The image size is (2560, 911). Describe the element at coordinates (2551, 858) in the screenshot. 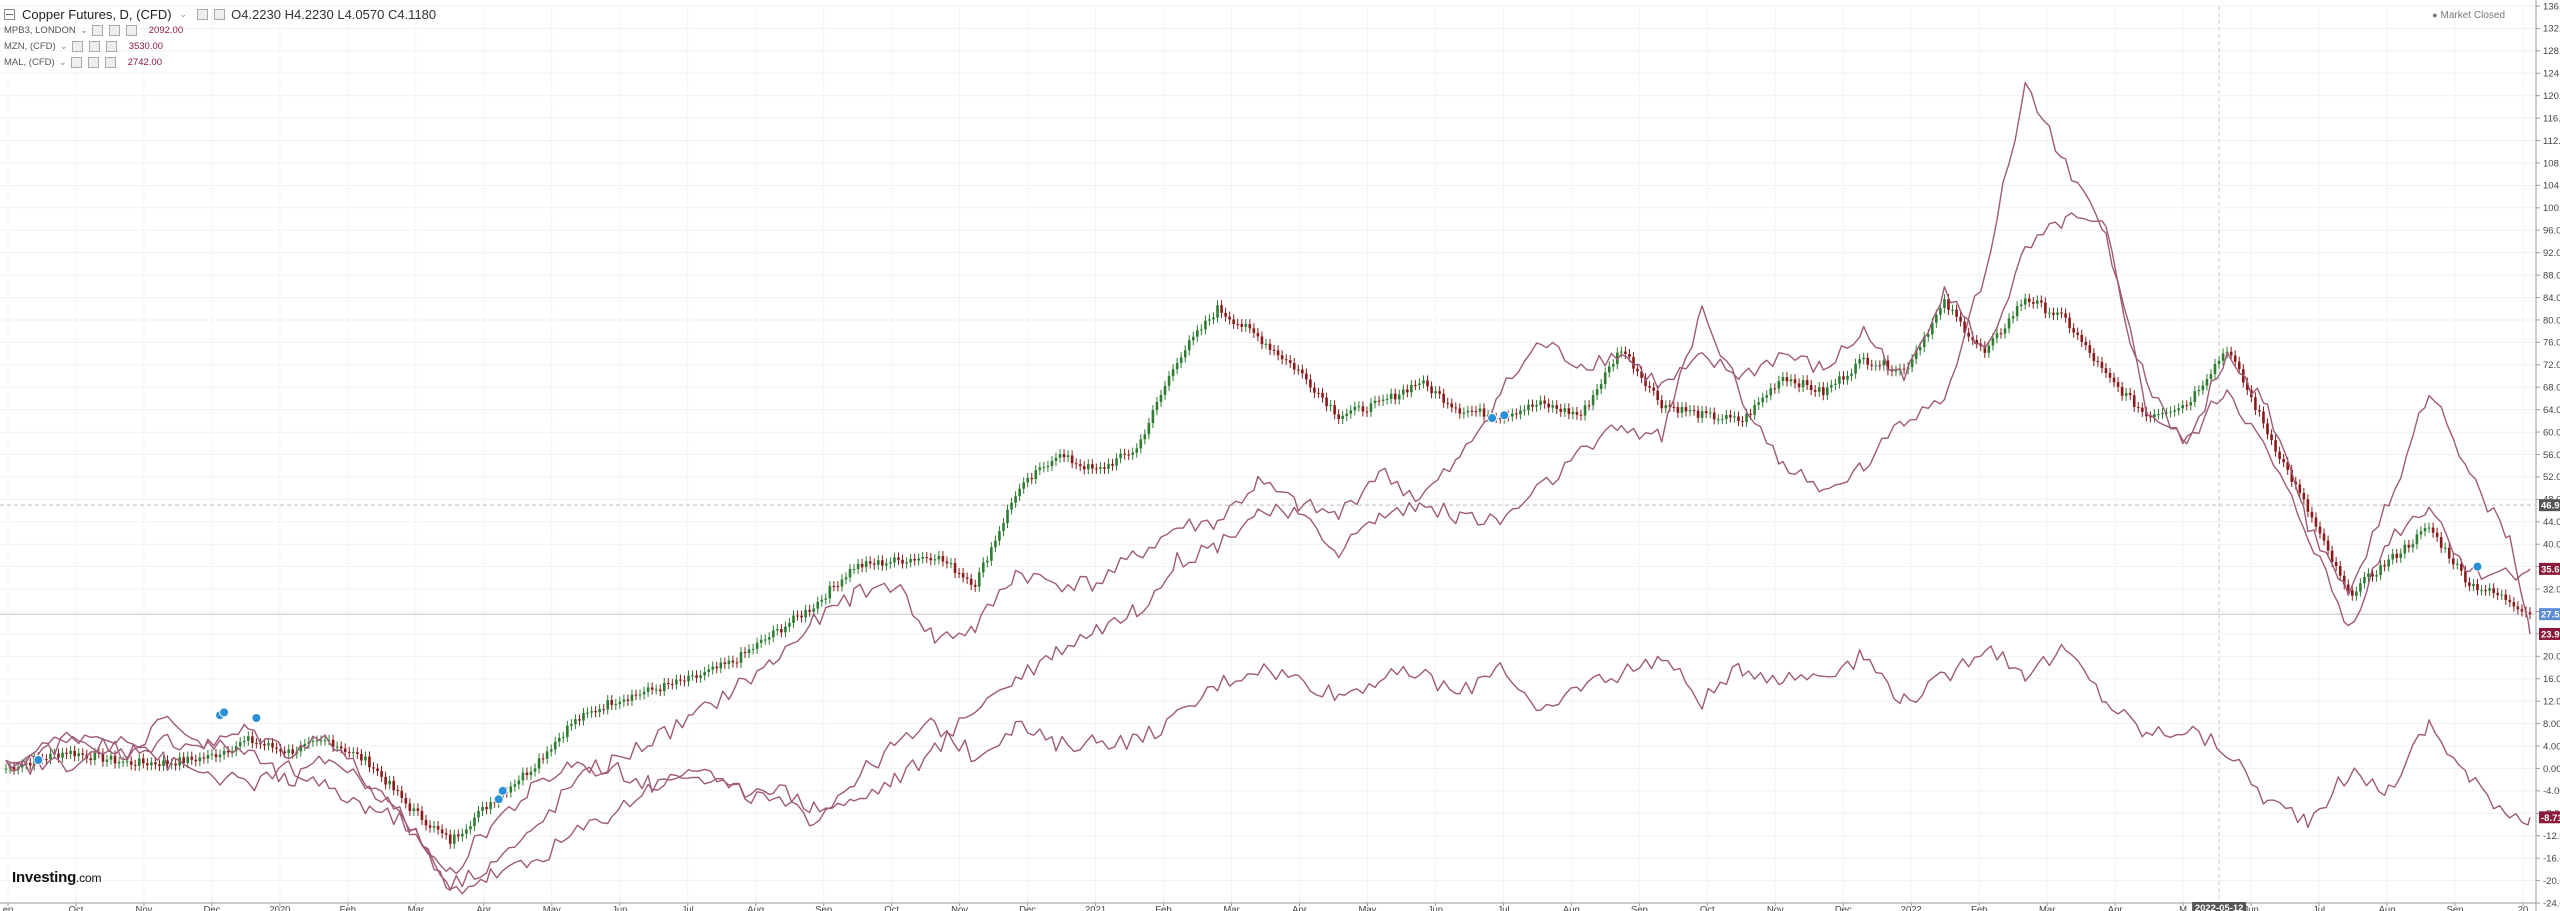

I see `y-tick-label: -16.00%` at that location.